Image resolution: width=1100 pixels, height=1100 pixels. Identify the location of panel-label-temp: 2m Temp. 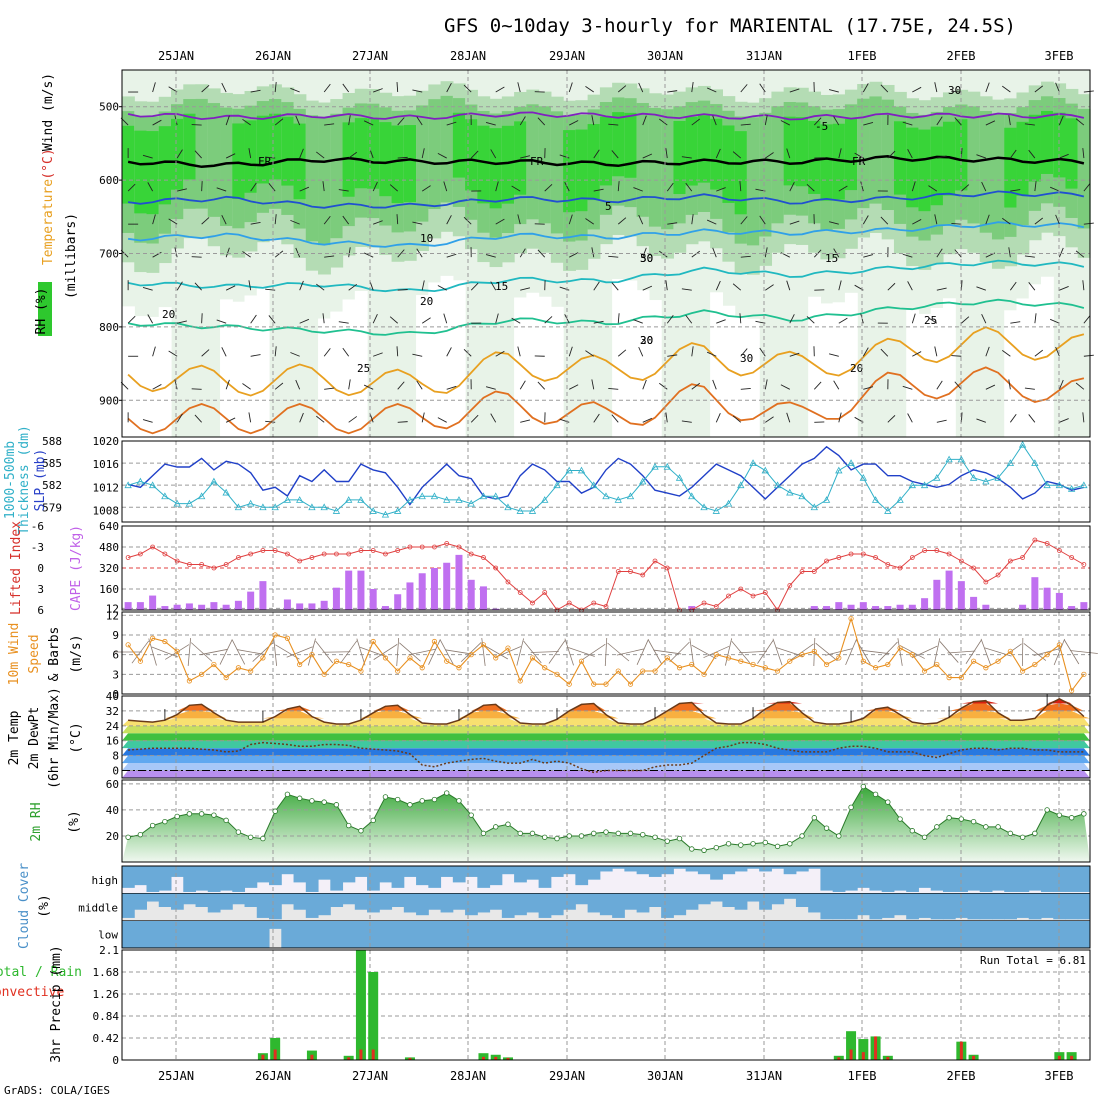
(14, 737).